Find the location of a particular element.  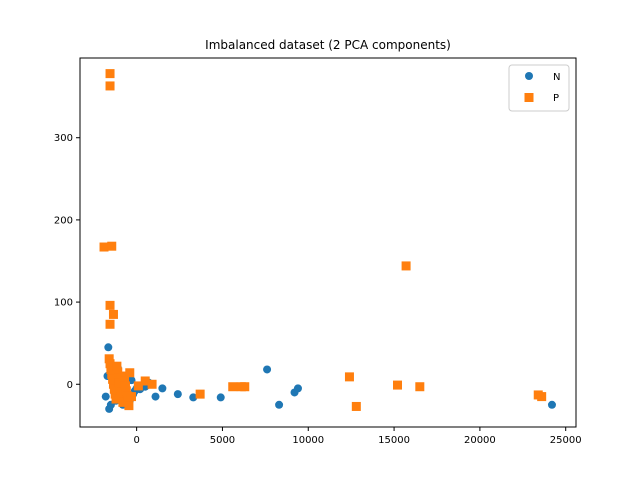

legend-label-p: P is located at coordinates (556, 98).